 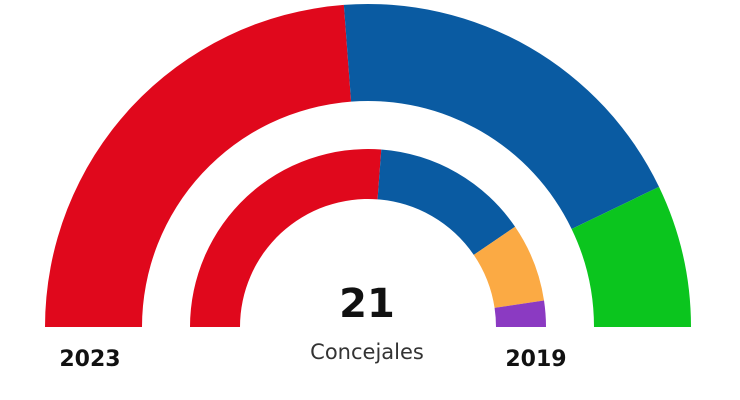 I want to click on label-2023: 2023, so click(x=89, y=359).